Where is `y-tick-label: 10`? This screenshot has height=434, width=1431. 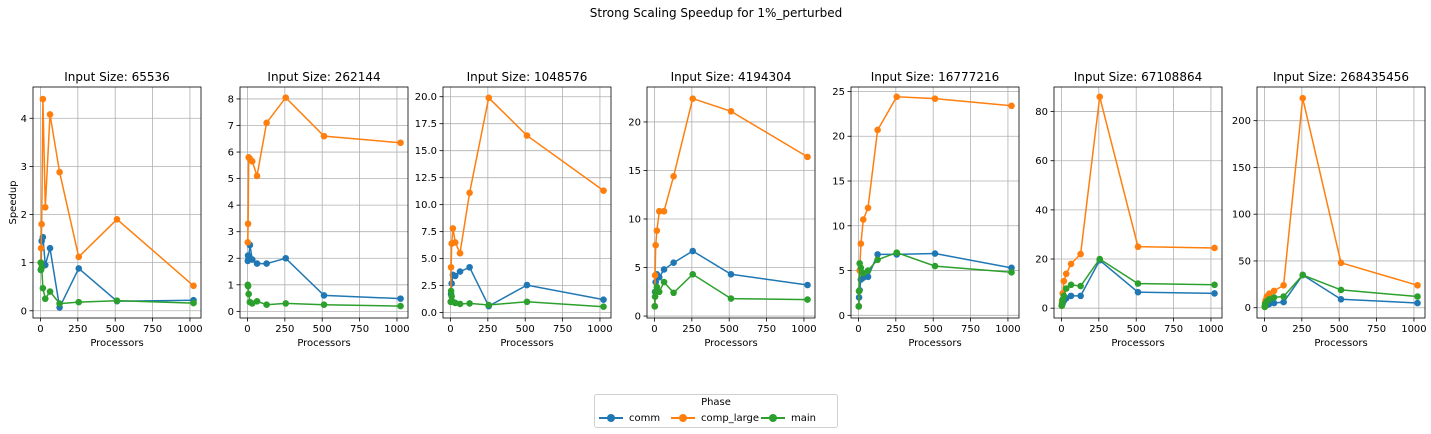 y-tick-label: 10 is located at coordinates (634, 220).